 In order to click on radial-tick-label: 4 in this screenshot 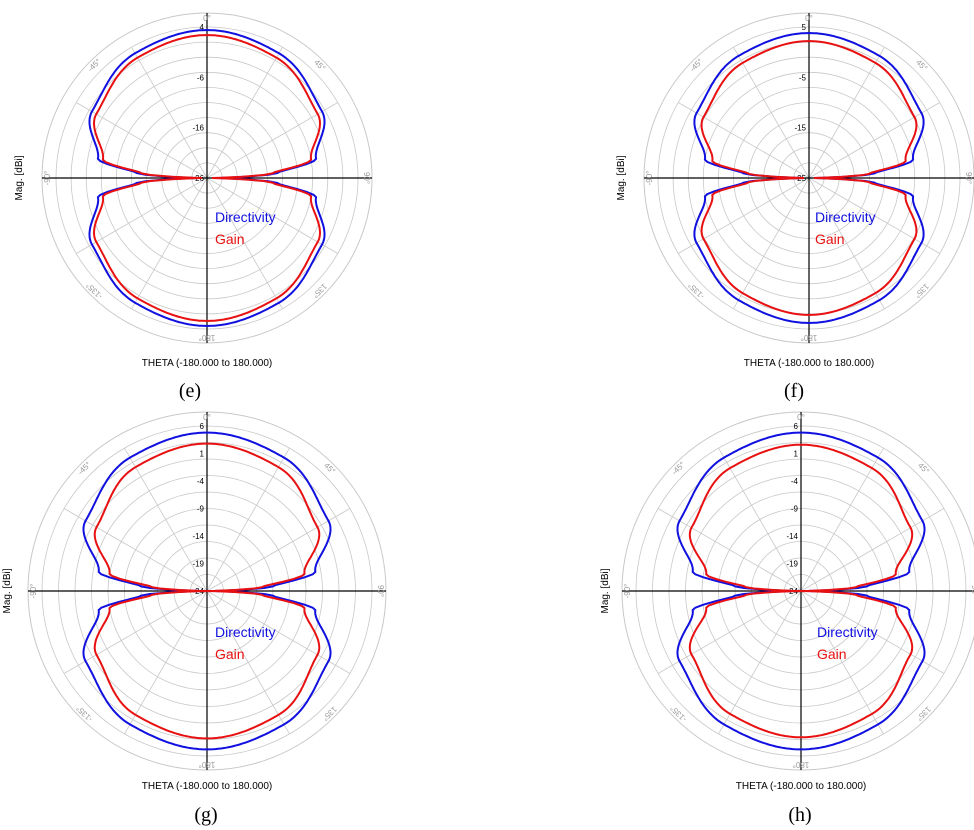, I will do `click(202, 27)`.